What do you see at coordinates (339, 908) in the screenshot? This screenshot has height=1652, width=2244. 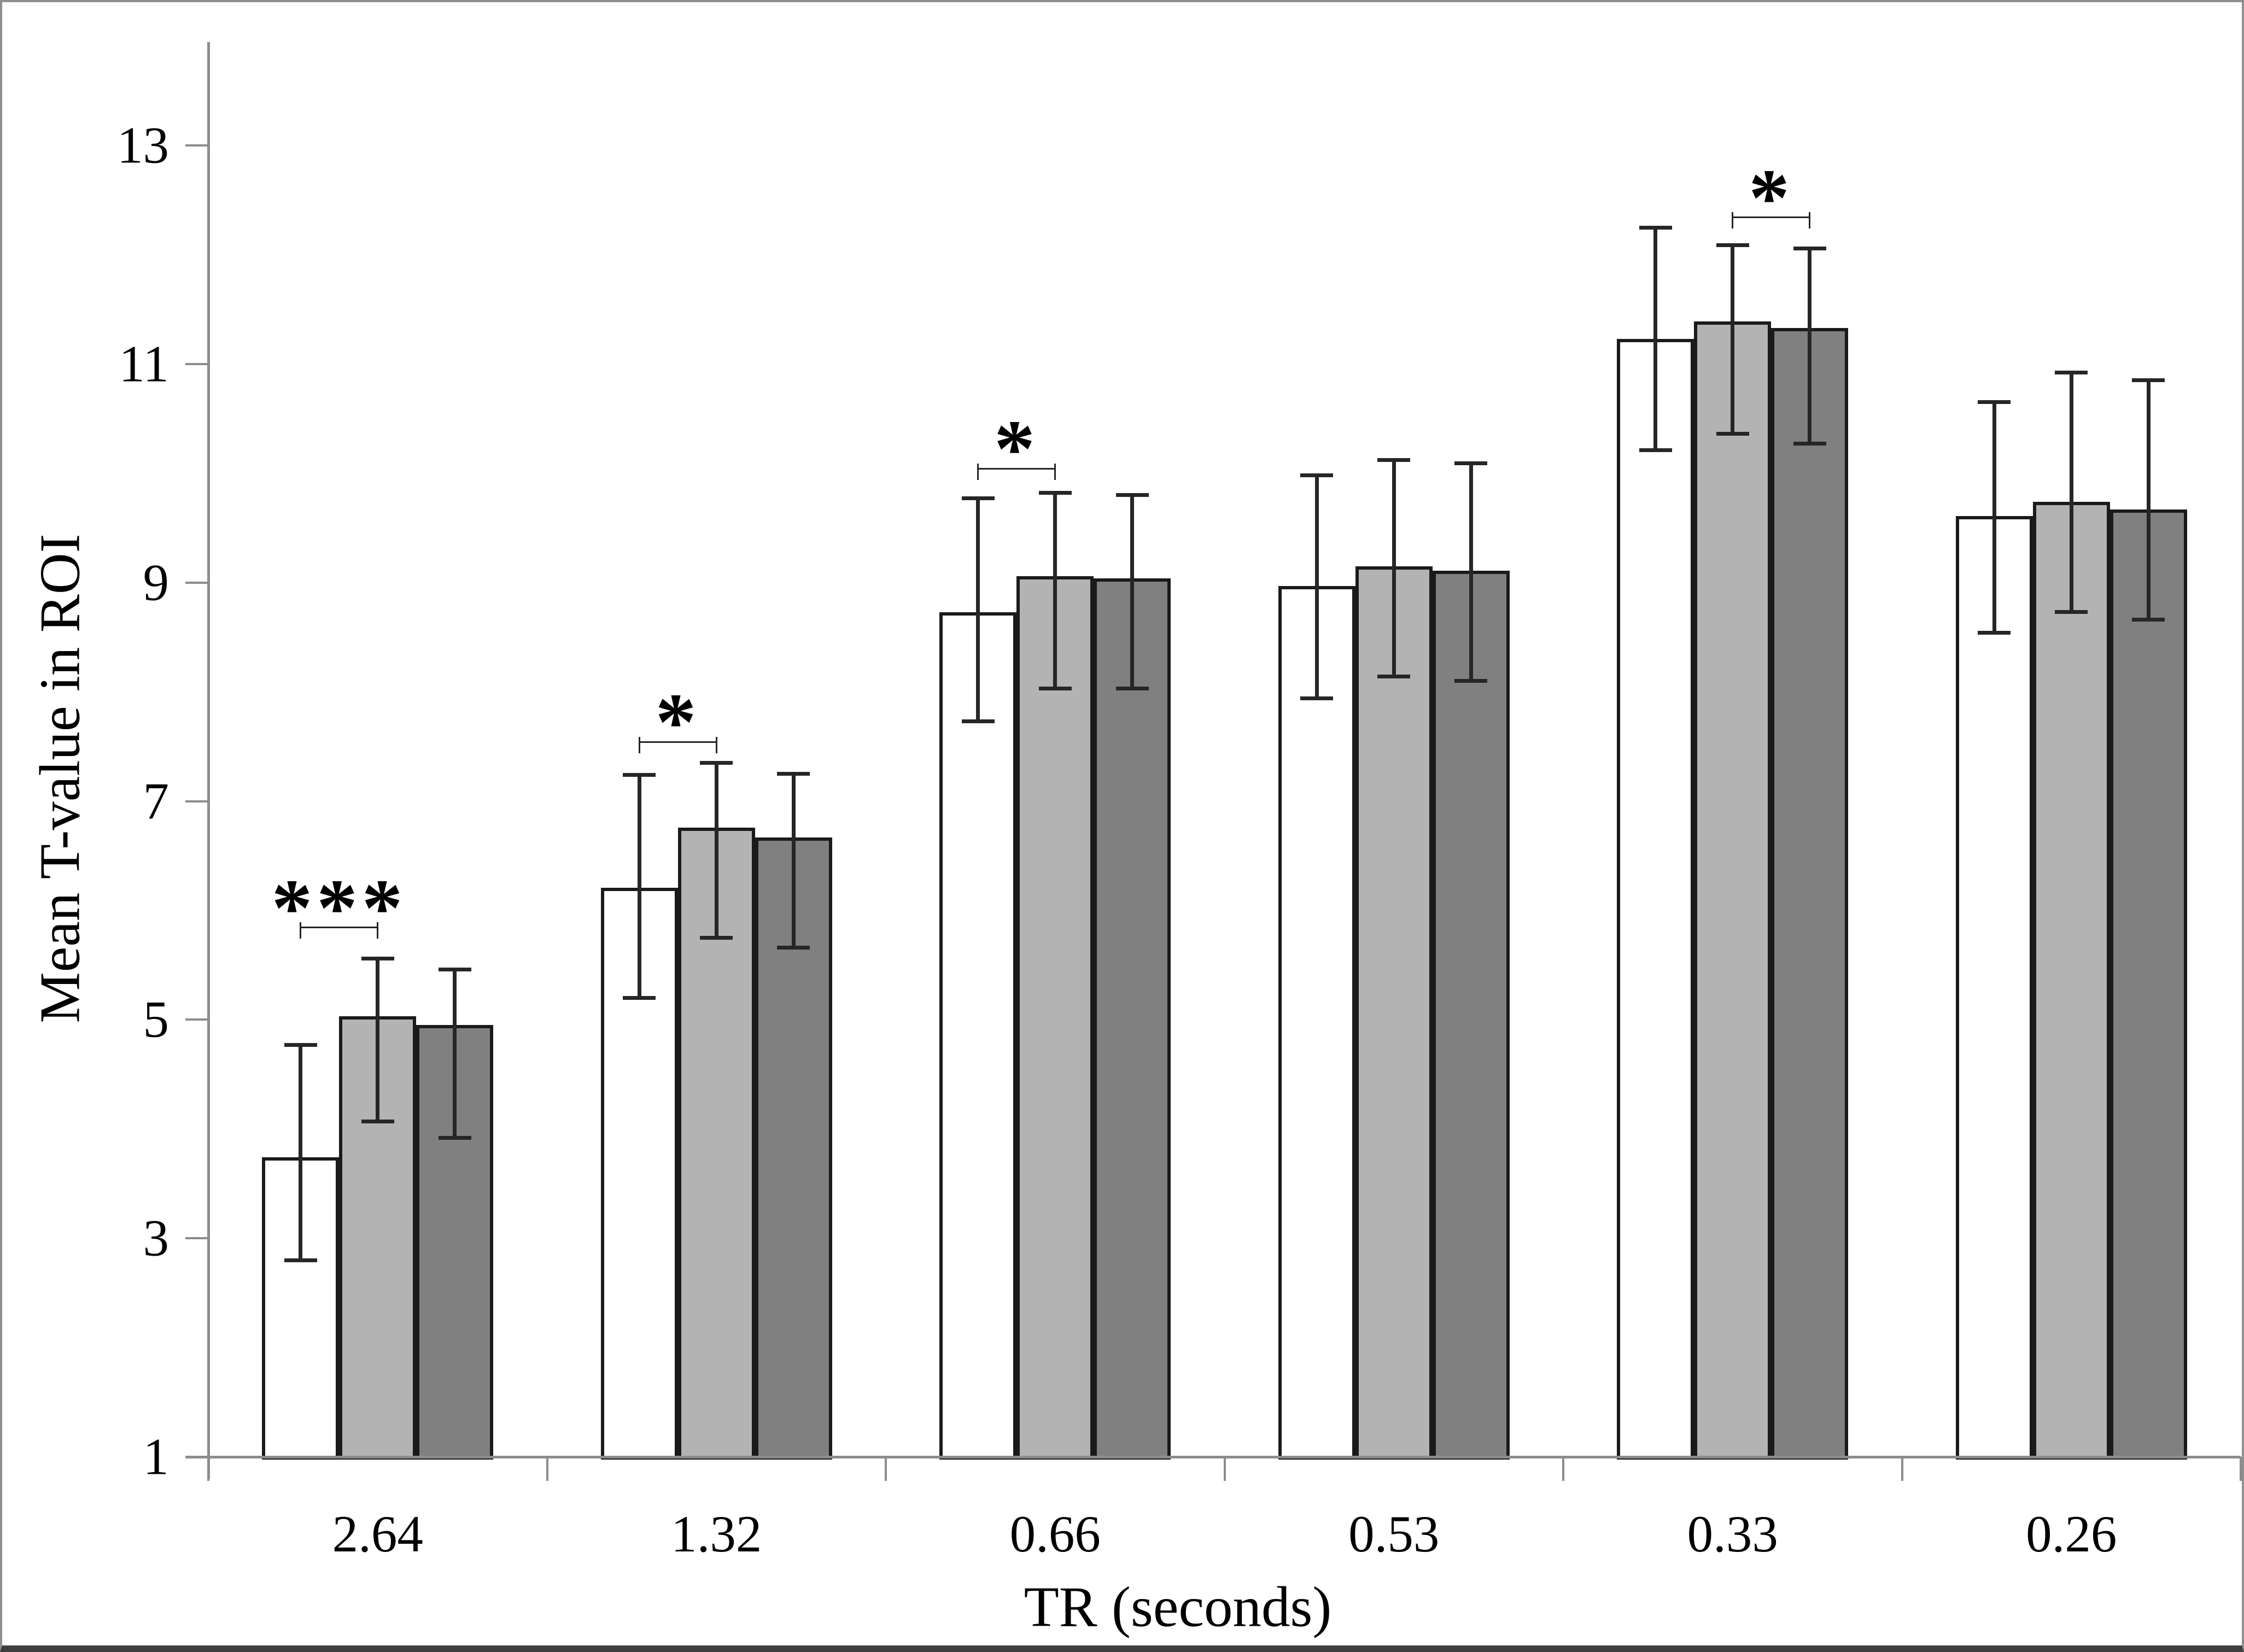 I see `significance-stars: ***` at bounding box center [339, 908].